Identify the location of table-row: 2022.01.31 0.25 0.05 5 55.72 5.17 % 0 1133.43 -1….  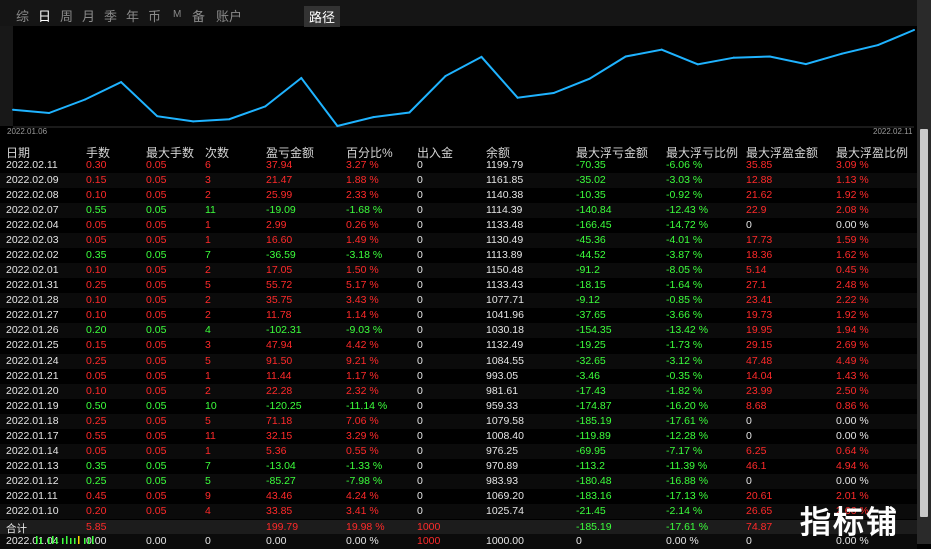
(458, 285).